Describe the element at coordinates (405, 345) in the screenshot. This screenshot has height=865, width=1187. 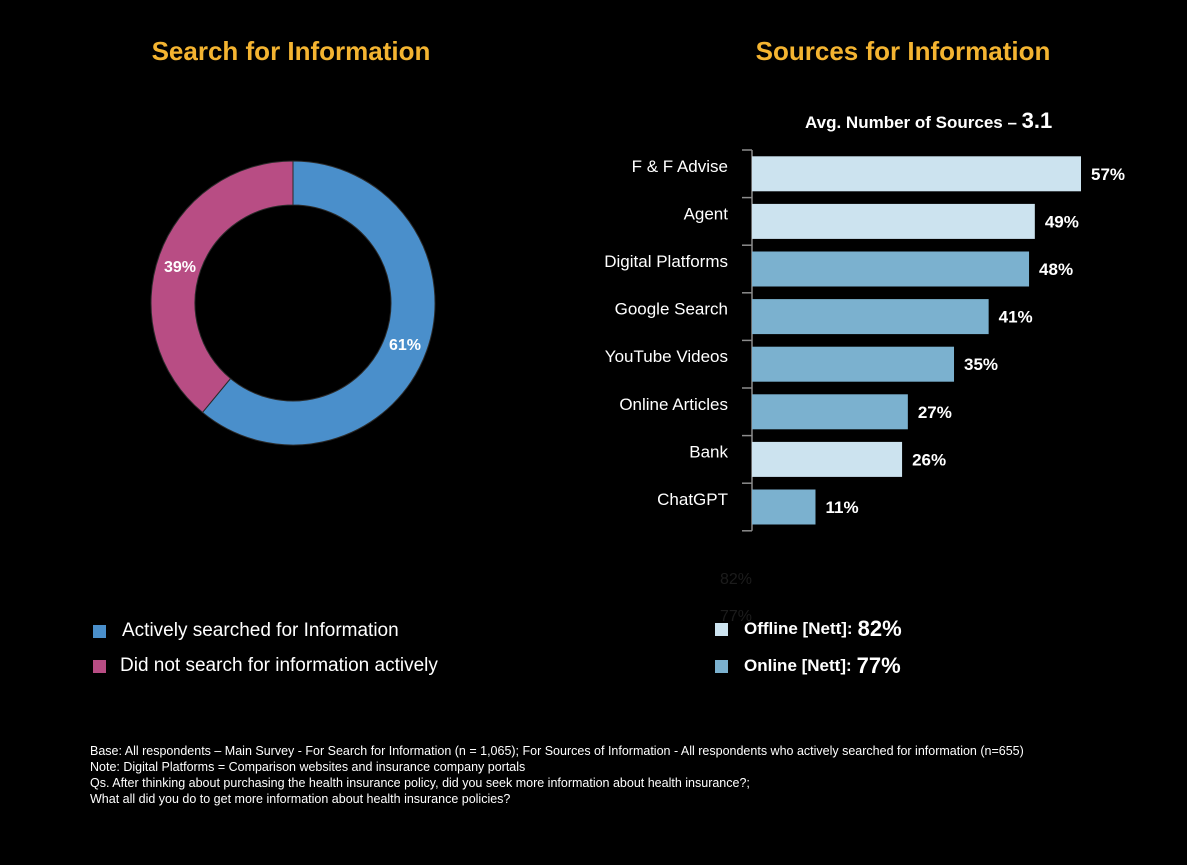
I see `donut-data-label: 61%` at that location.